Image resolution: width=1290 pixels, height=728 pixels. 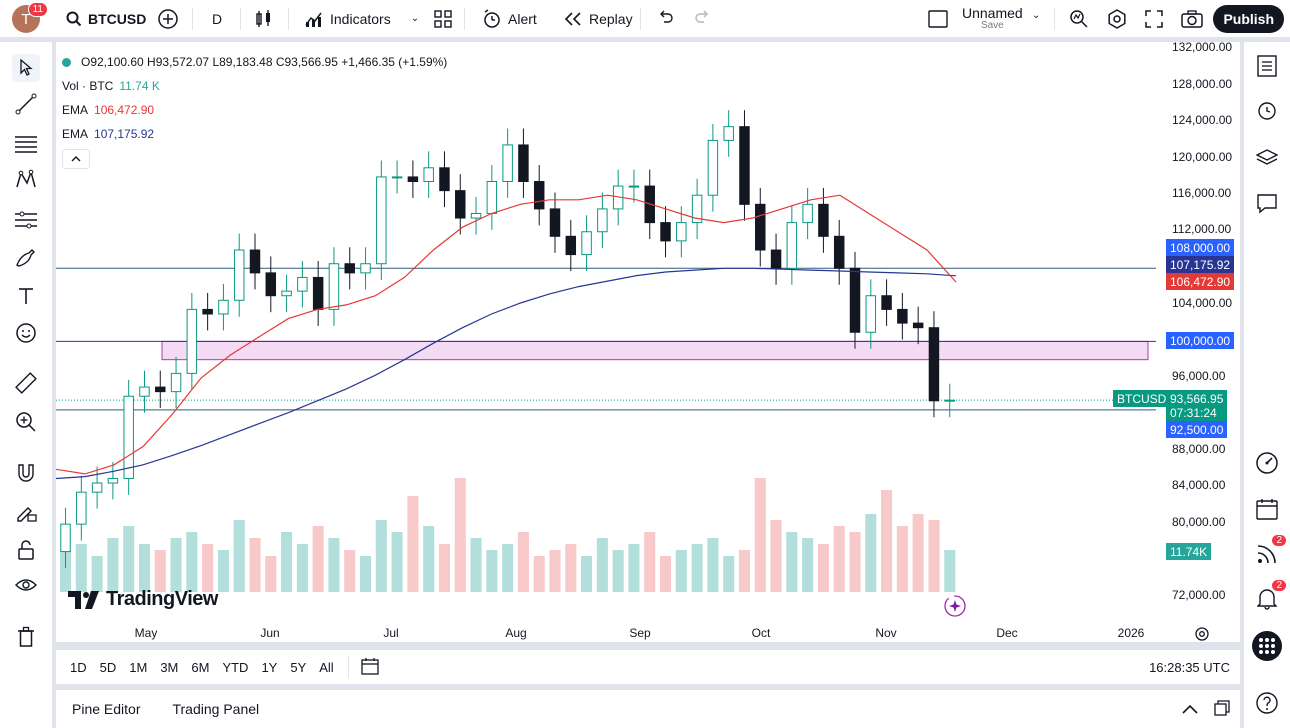 I want to click on user-avatar: T 11, so click(x=30, y=17).